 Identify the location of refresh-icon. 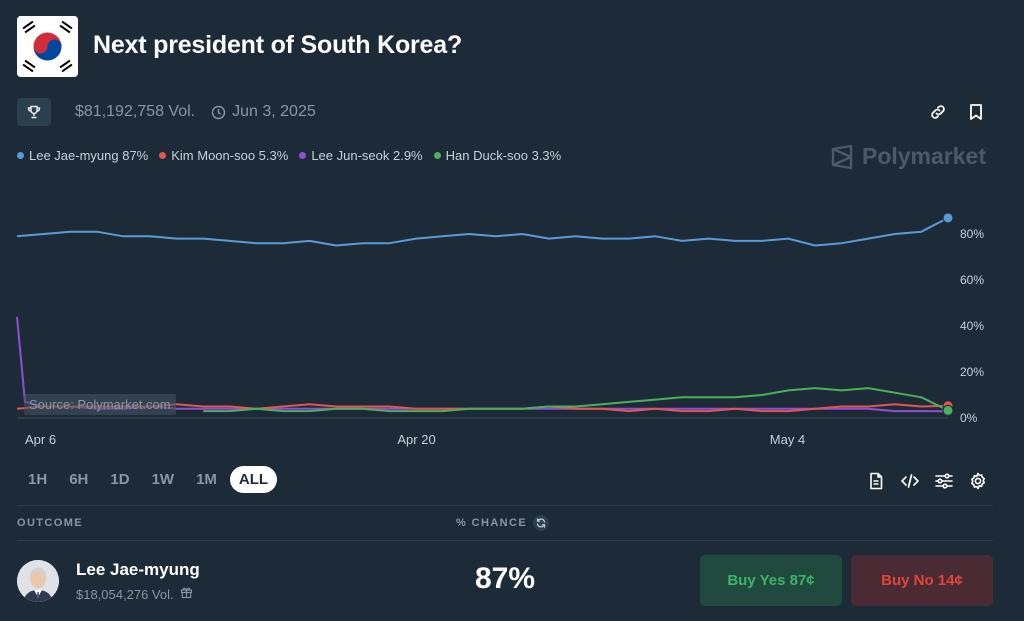
(541, 523).